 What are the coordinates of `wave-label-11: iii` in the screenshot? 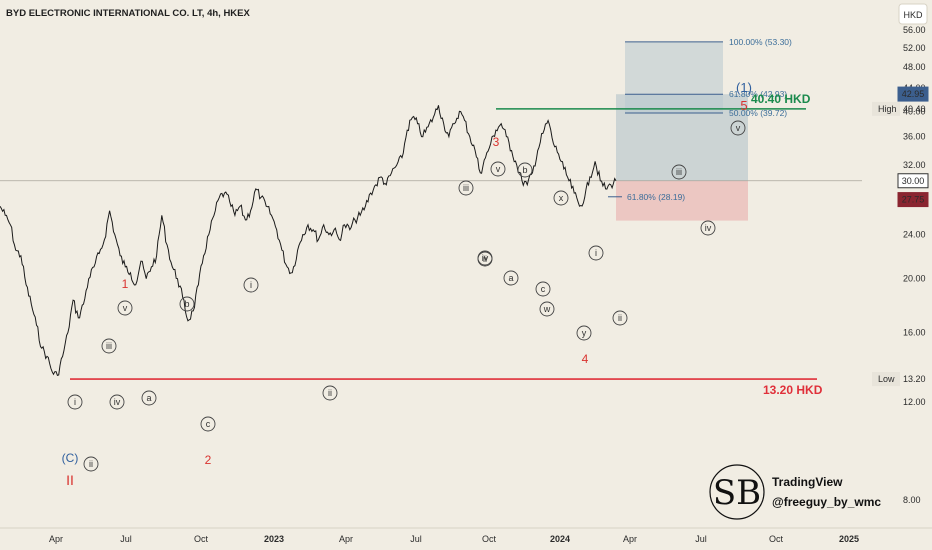 It's located at (466, 188).